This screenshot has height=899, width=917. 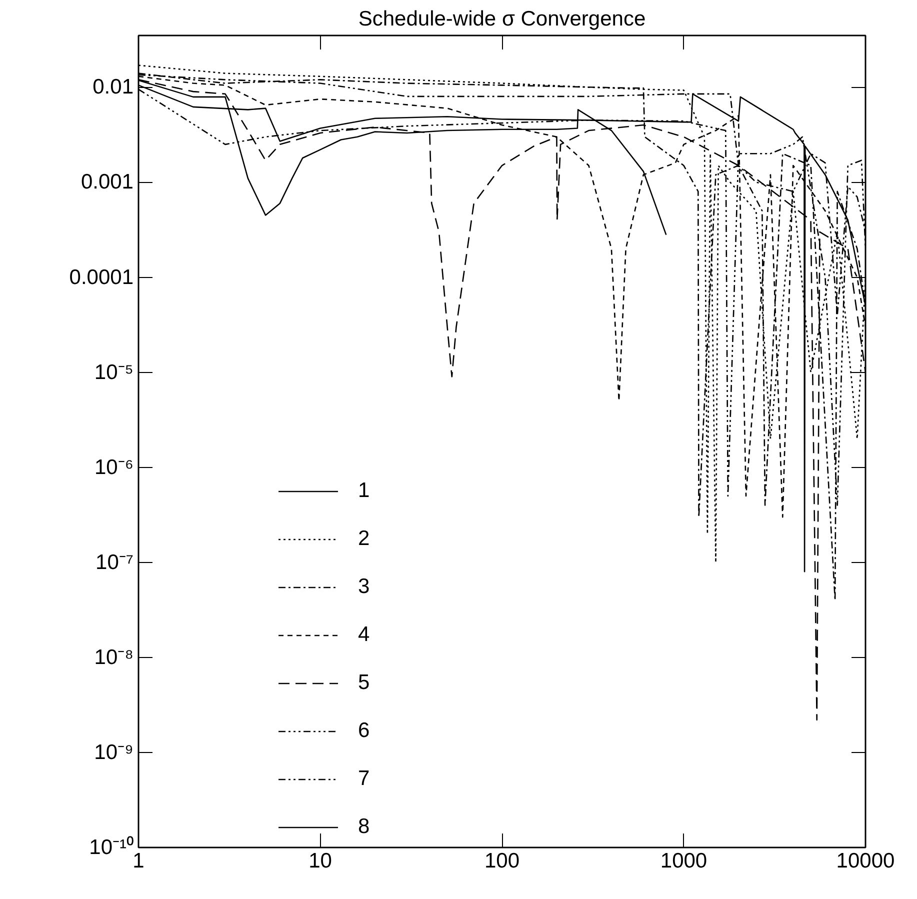 What do you see at coordinates (113, 87) in the screenshot?
I see `y-tick-label: 0.01` at bounding box center [113, 87].